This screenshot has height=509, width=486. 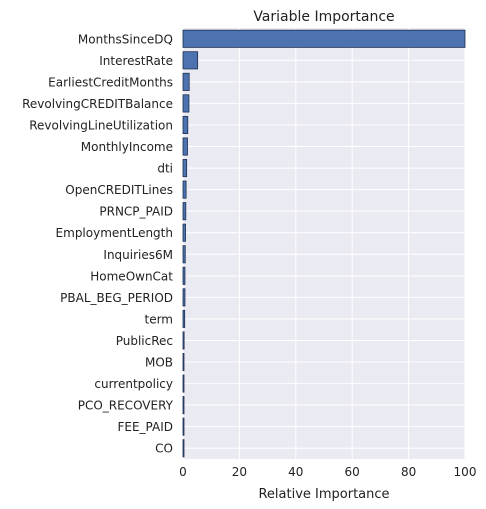 I want to click on bar-term, so click(x=184, y=318).